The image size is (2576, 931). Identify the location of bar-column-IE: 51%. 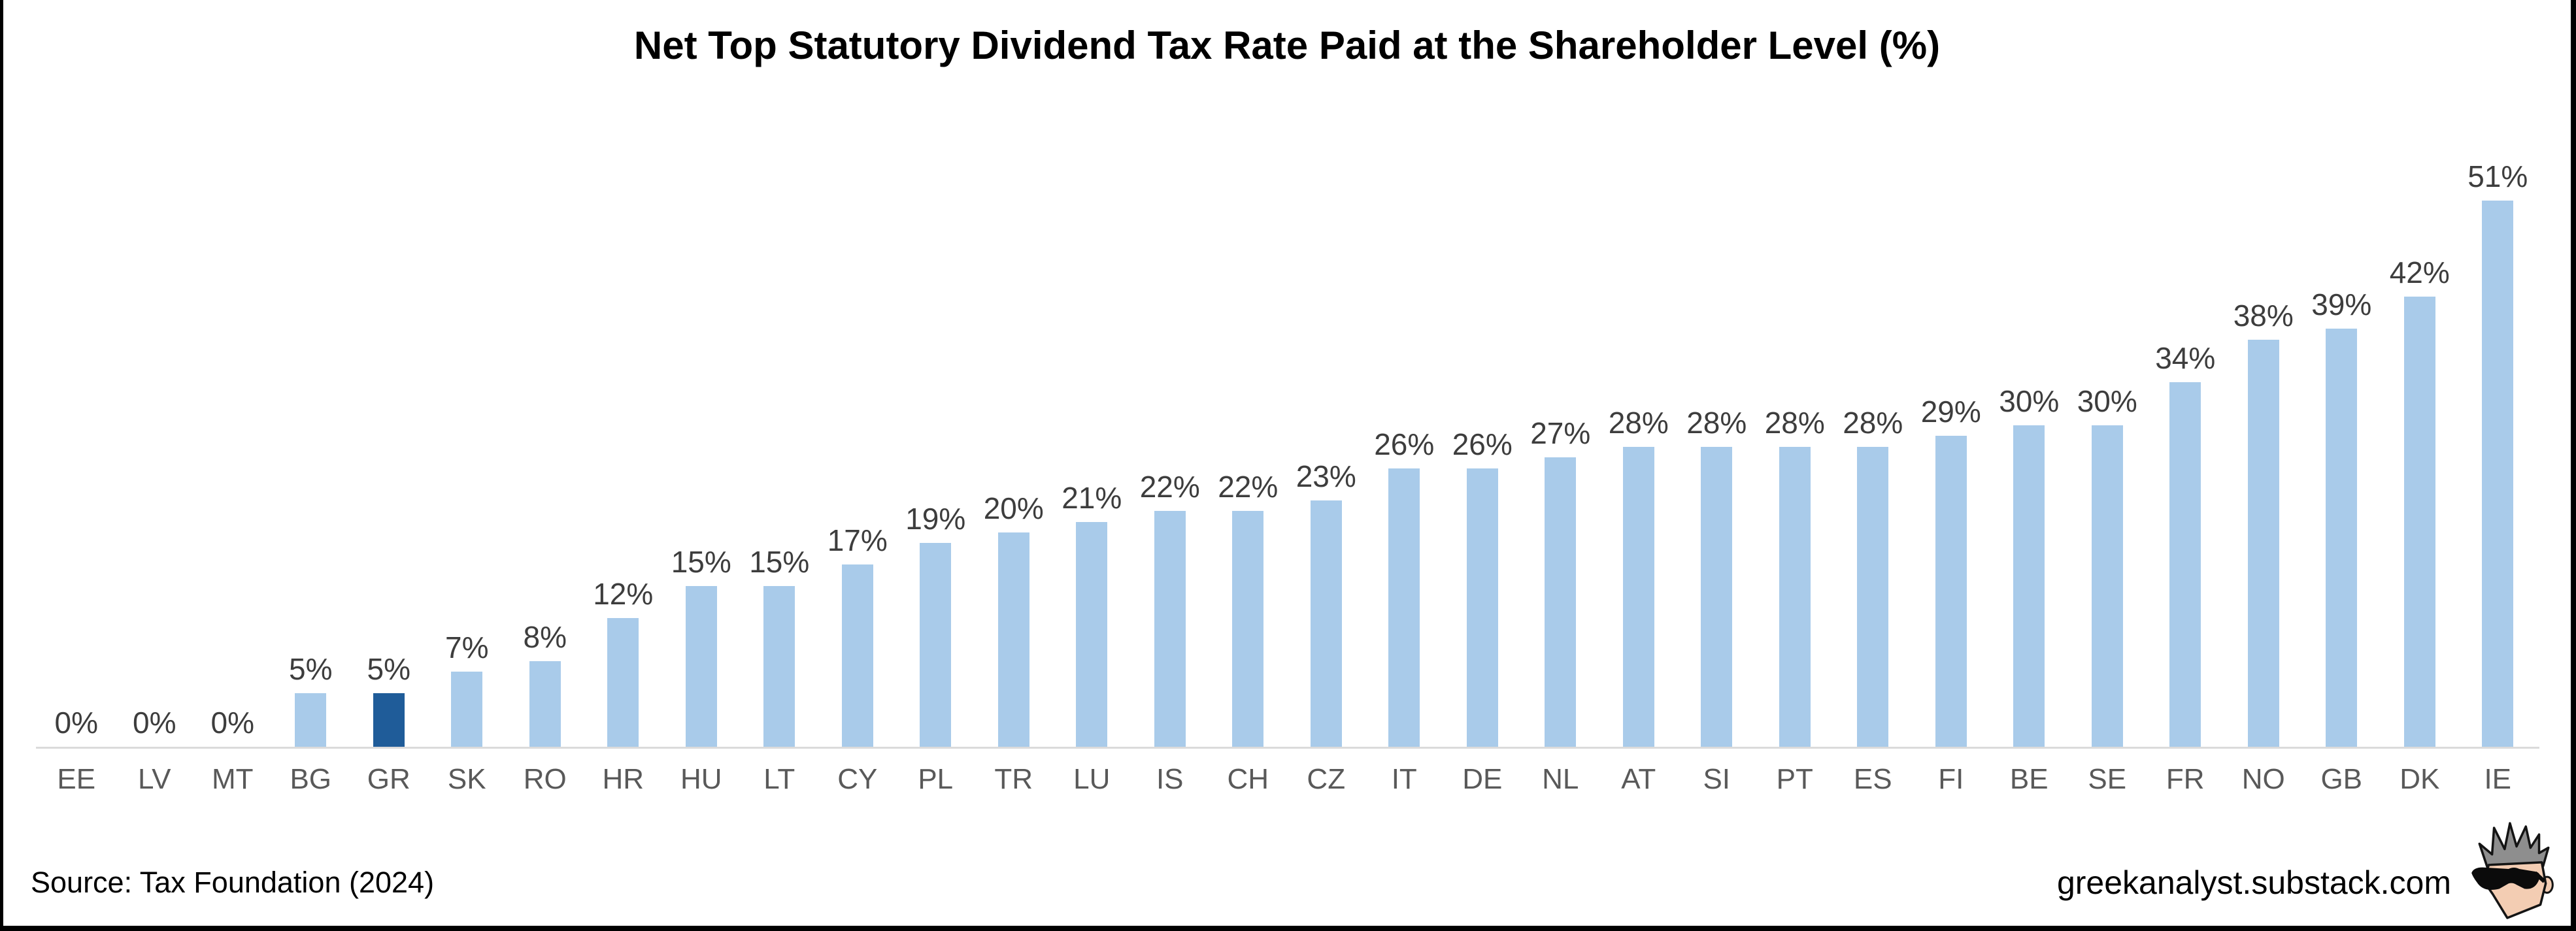
(2498, 452).